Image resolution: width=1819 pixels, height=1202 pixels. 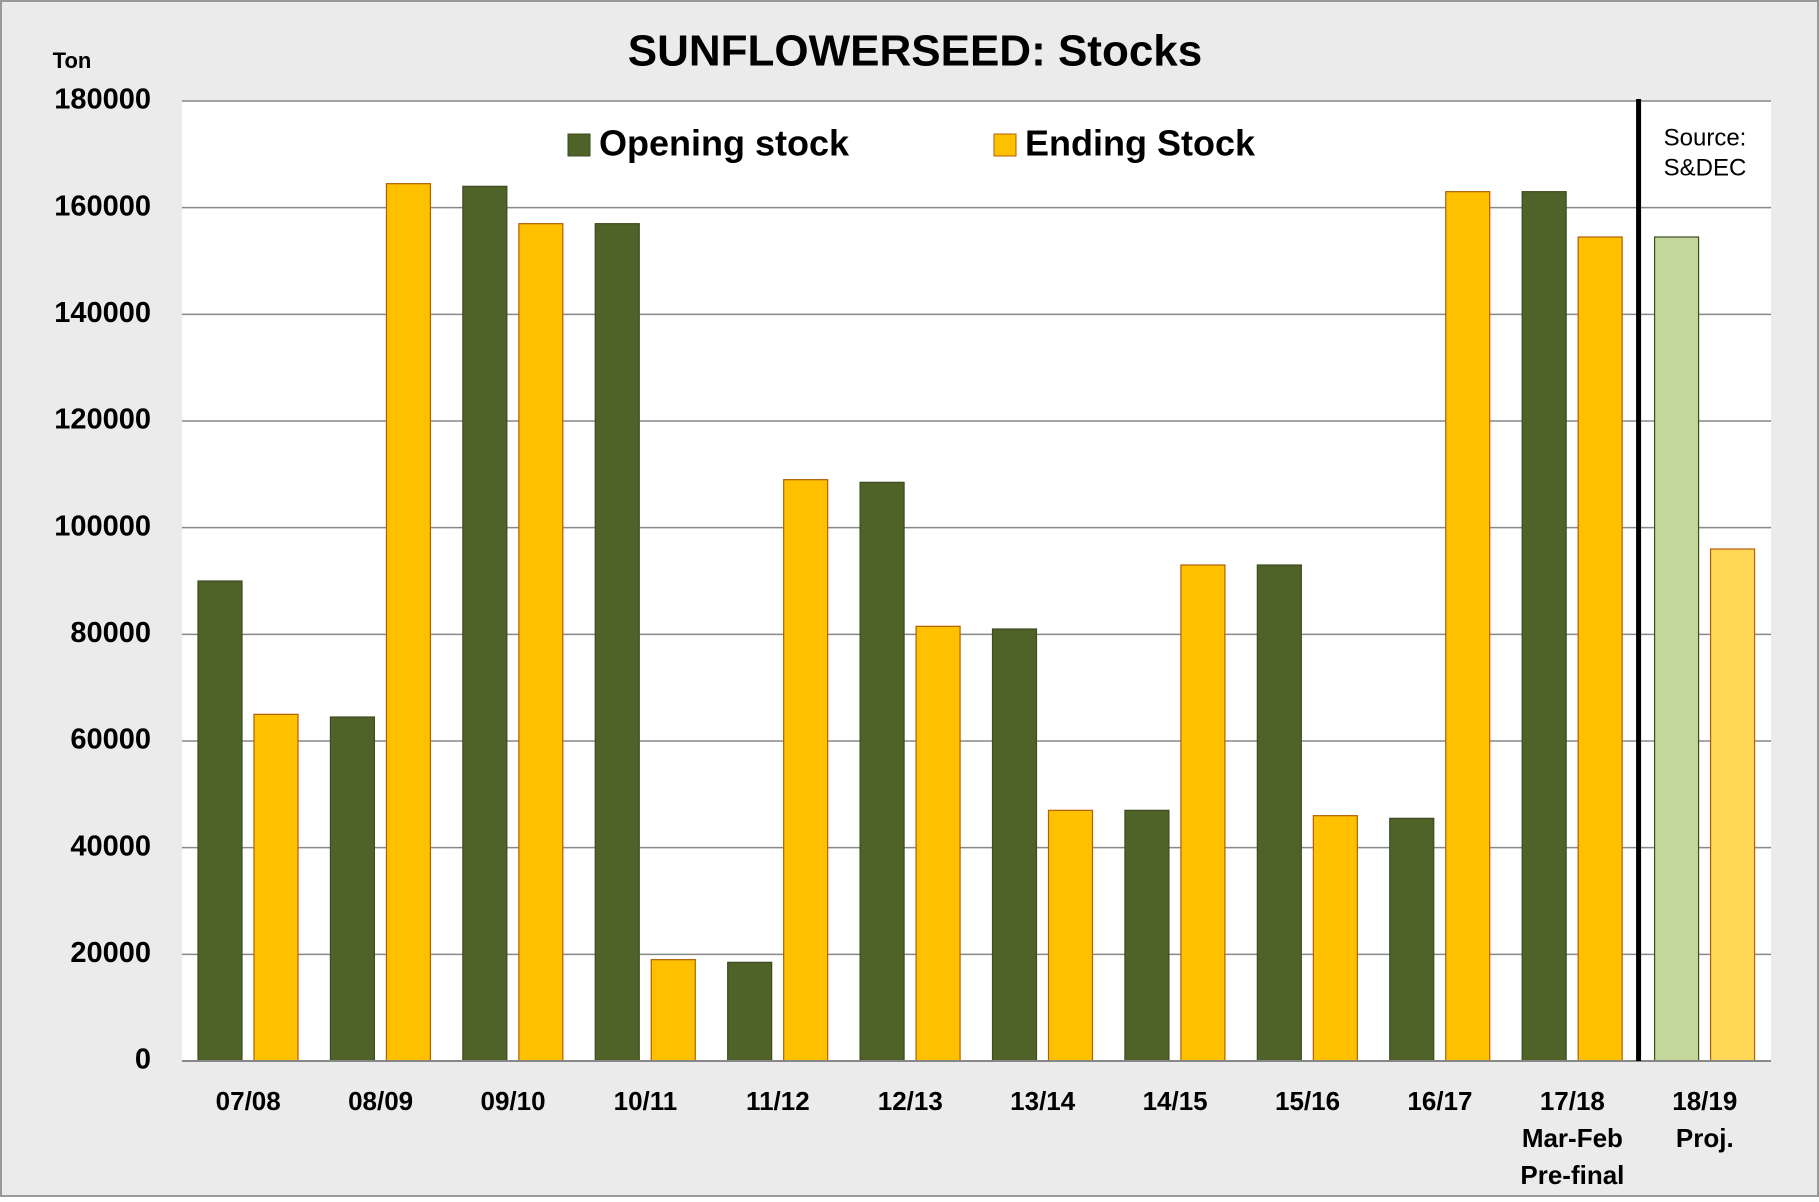 What do you see at coordinates (110, 740) in the screenshot?
I see `y-tick-label: 60000` at bounding box center [110, 740].